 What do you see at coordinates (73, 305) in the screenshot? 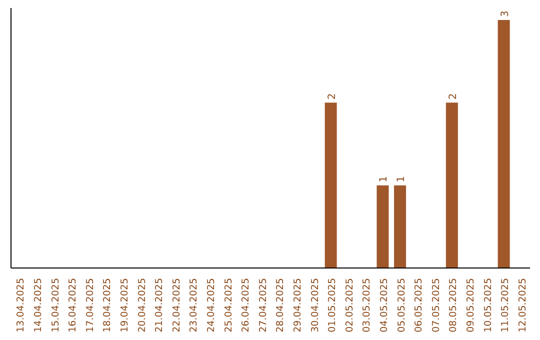
I see `x-tick-label: 16.04.2025` at bounding box center [73, 305].